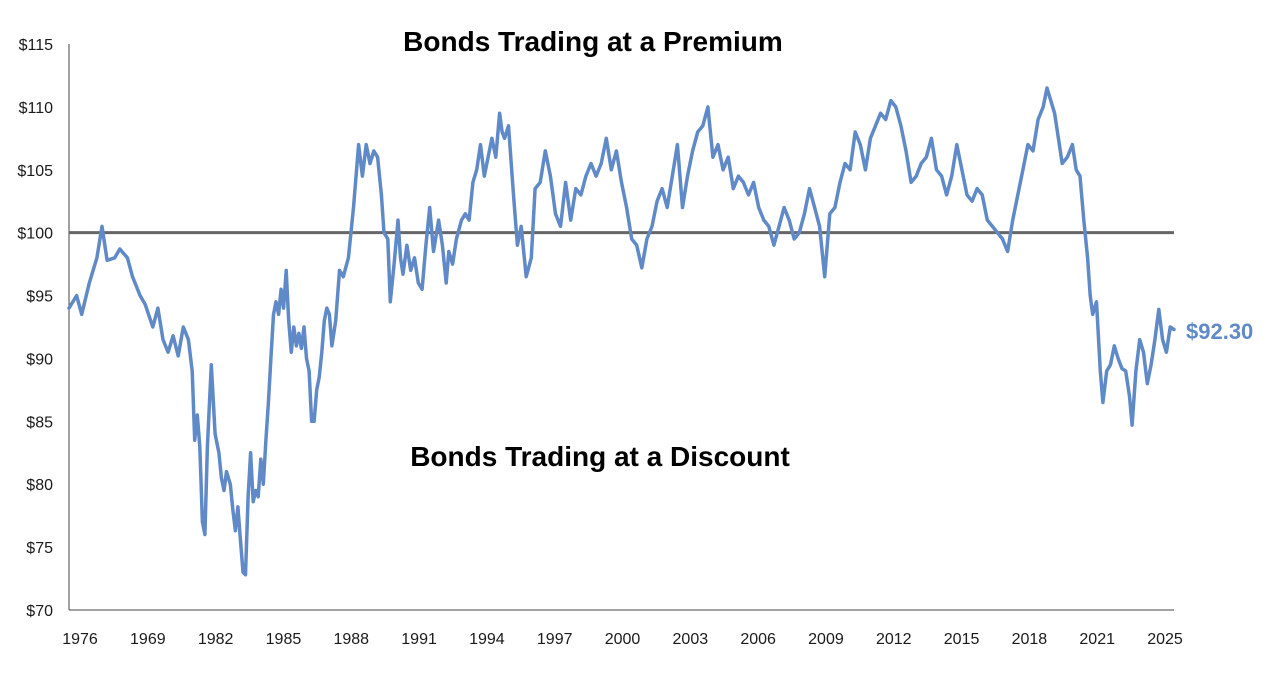 The width and height of the screenshot is (1280, 682). What do you see at coordinates (600, 456) in the screenshot?
I see `discount-annotation: Bonds Trading at a Discount` at bounding box center [600, 456].